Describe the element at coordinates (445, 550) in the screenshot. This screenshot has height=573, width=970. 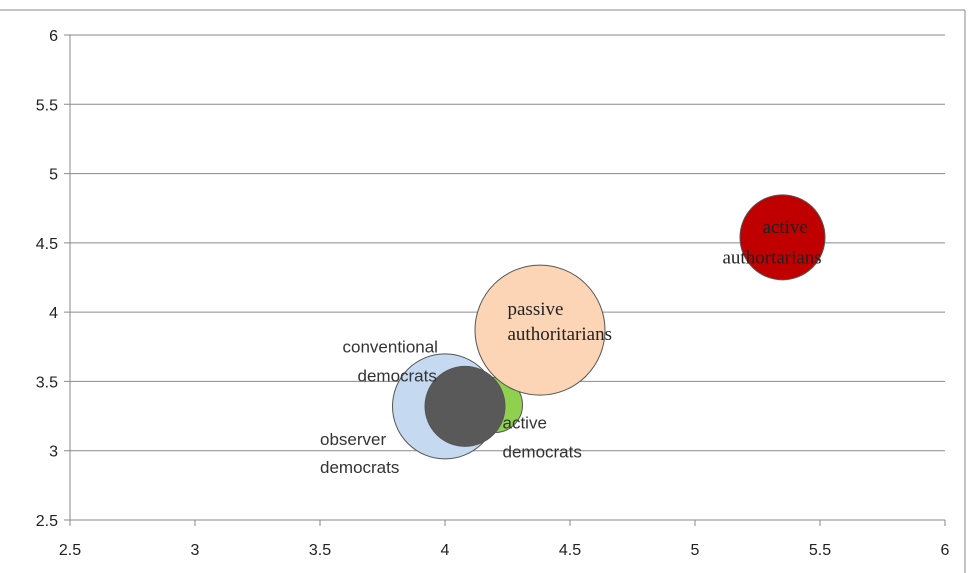
I see `x-tick-label: 4` at that location.